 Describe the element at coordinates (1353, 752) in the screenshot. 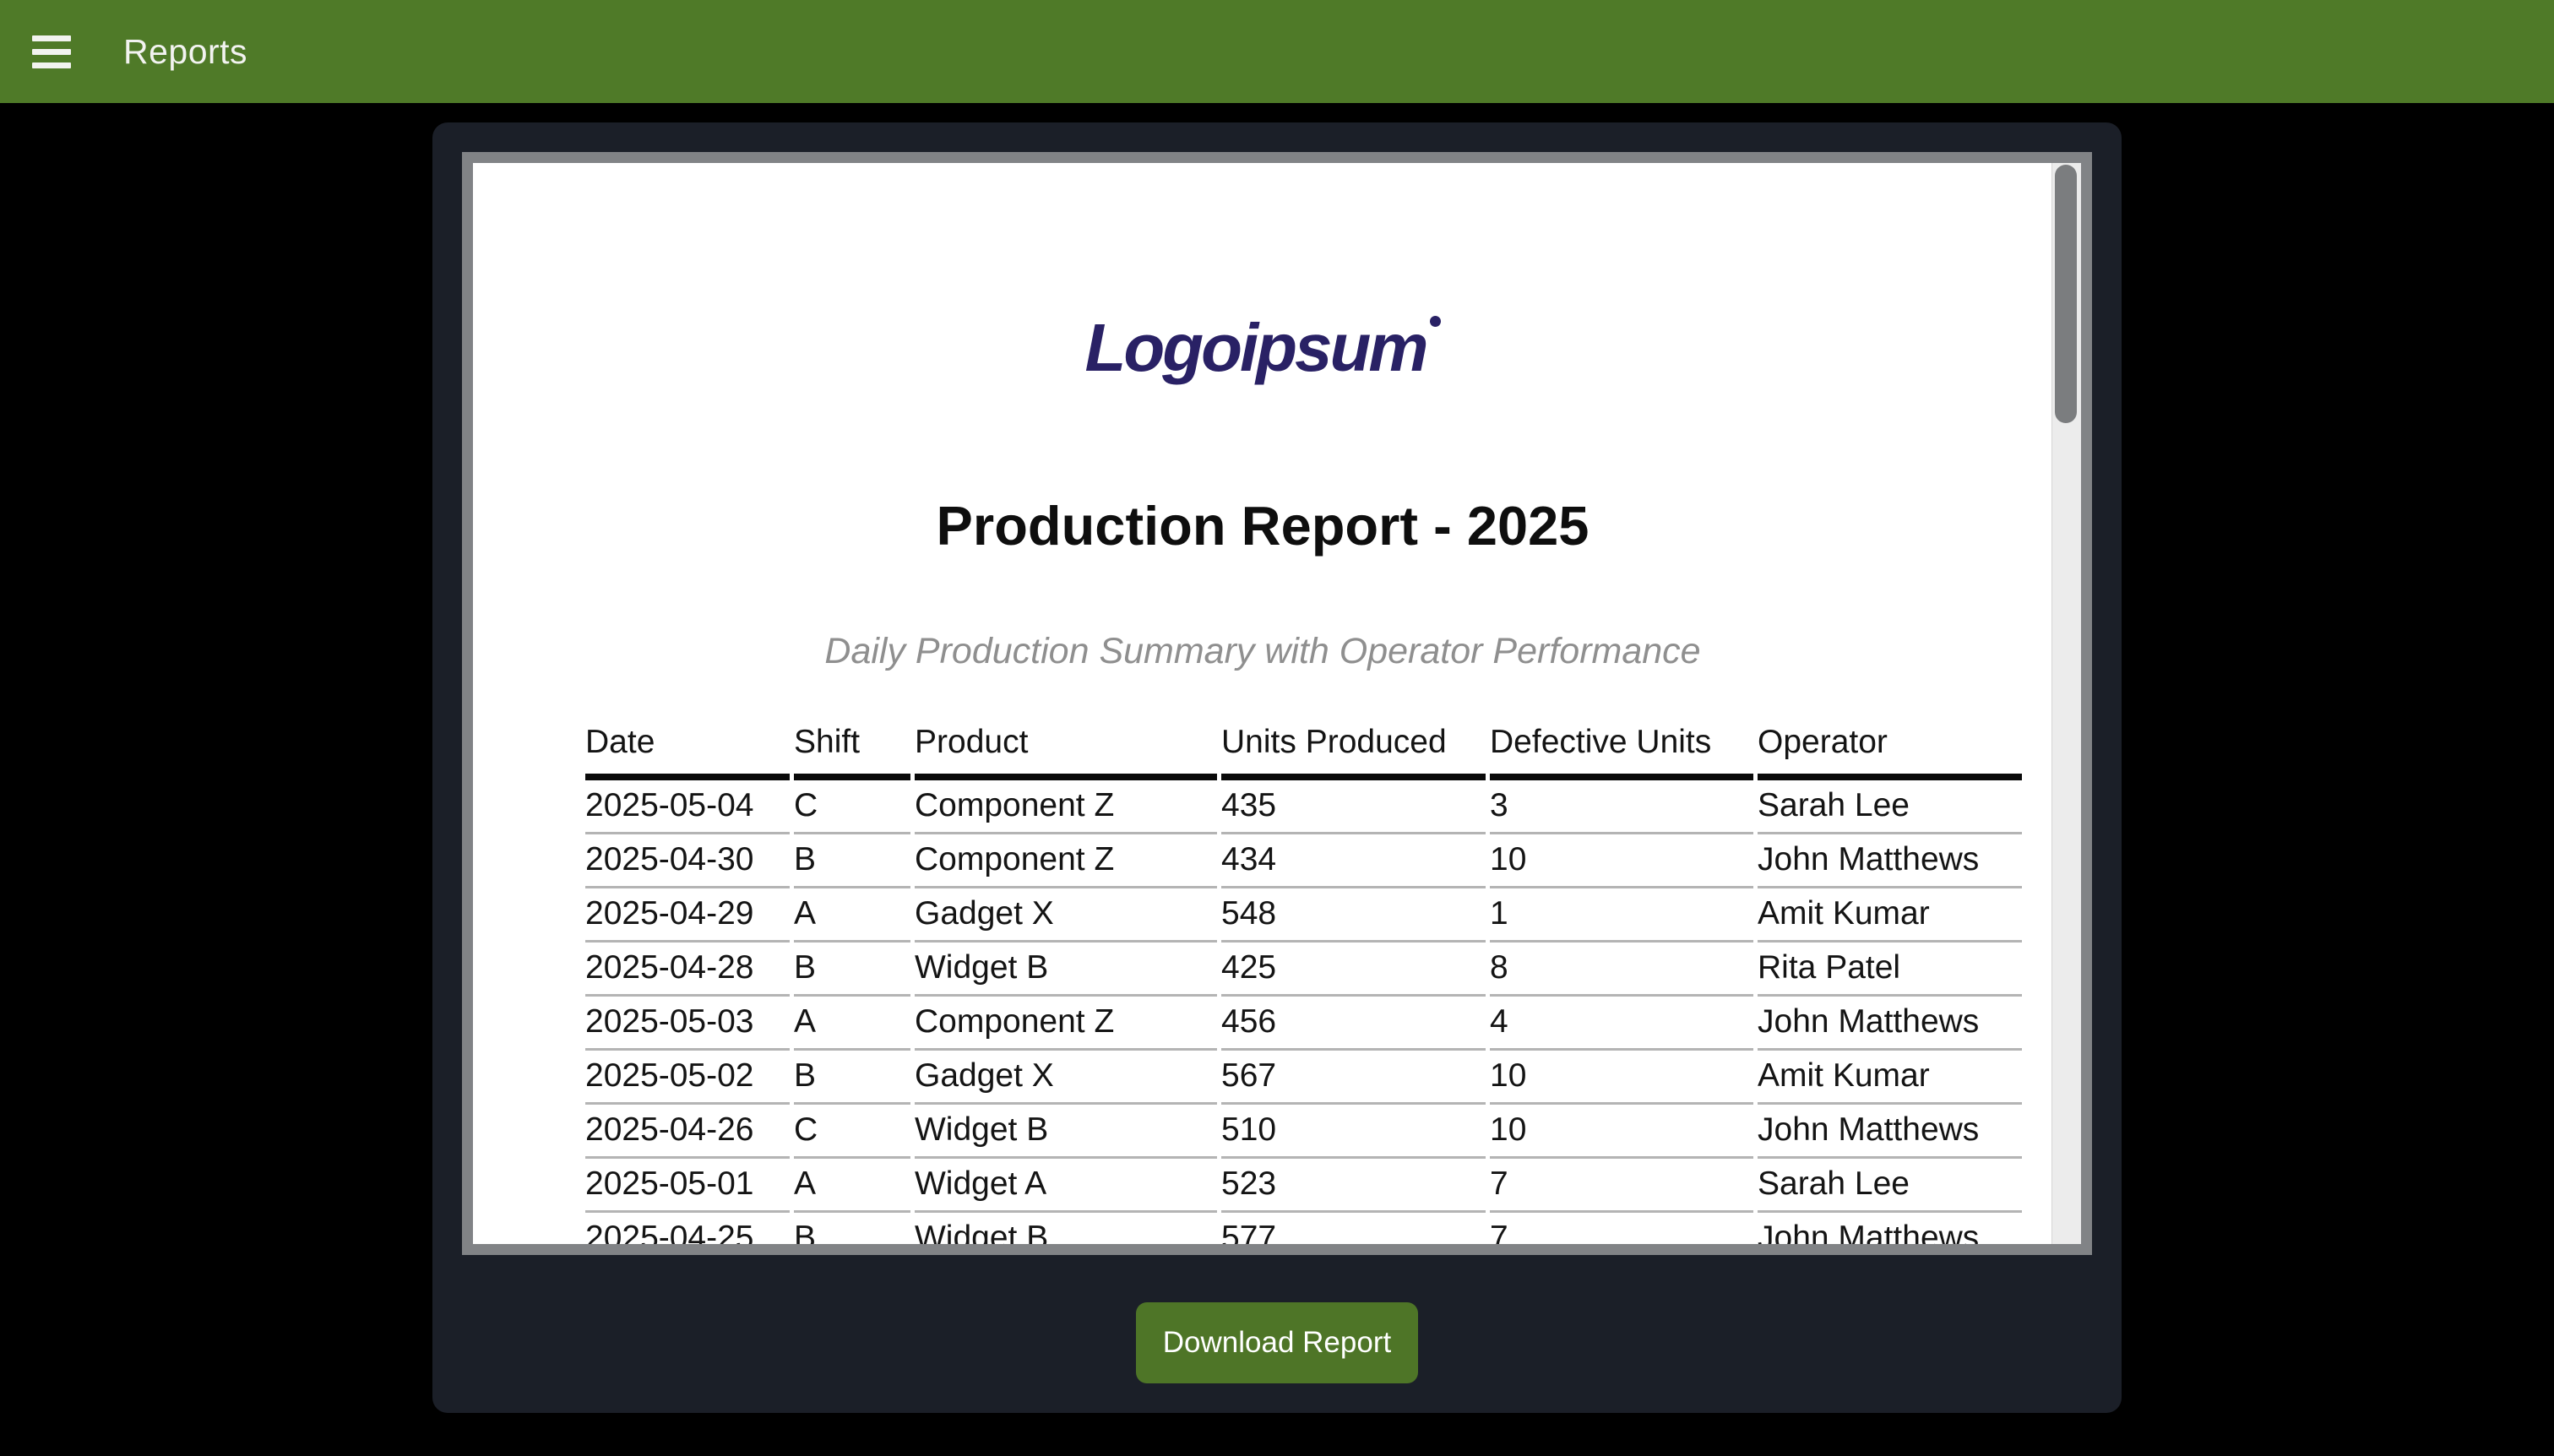

I see `header-cell: Units Produced` at that location.